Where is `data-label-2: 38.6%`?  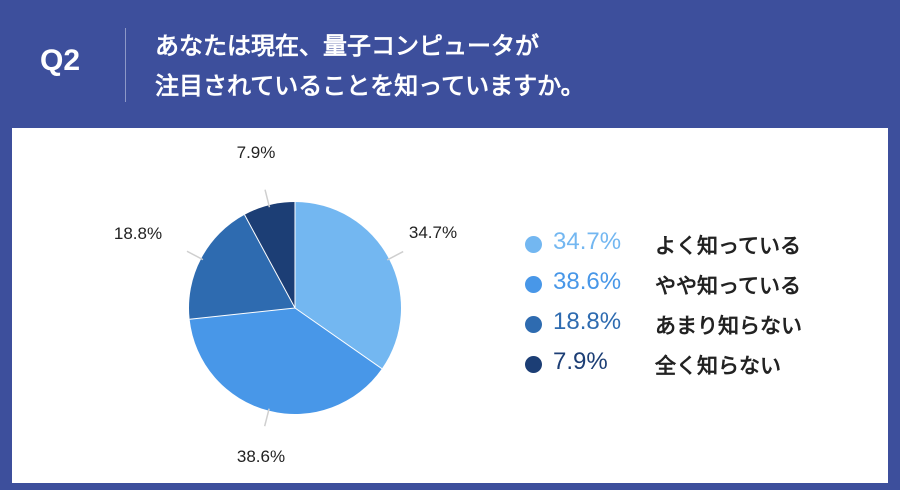
data-label-2: 38.6% is located at coordinates (261, 456).